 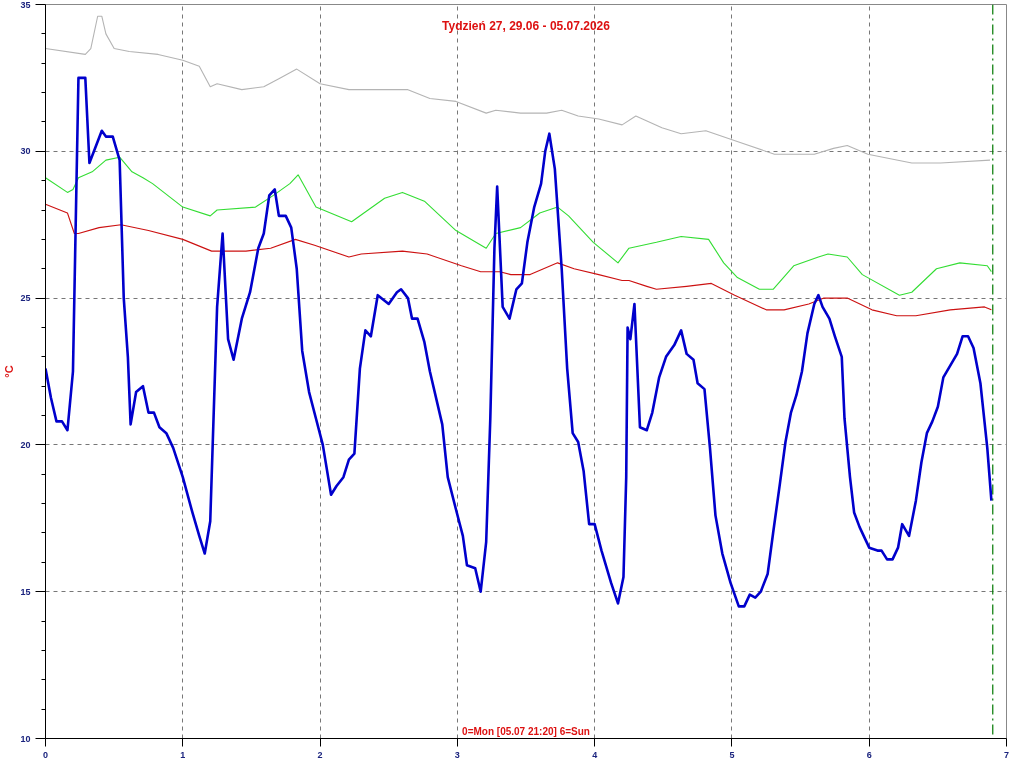 What do you see at coordinates (595, 754) in the screenshot?
I see `x-tick-label: 4` at bounding box center [595, 754].